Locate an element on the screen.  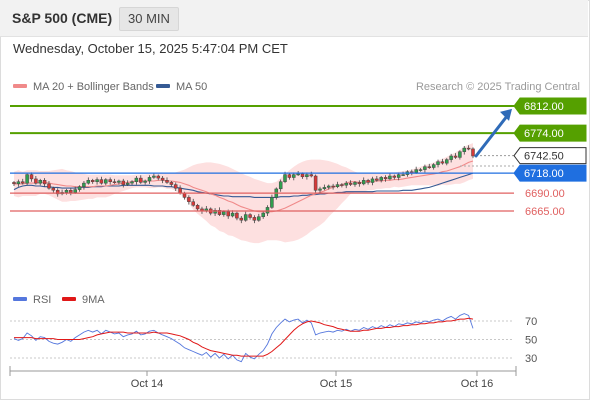
last-label: 6742.50 is located at coordinates (544, 157).